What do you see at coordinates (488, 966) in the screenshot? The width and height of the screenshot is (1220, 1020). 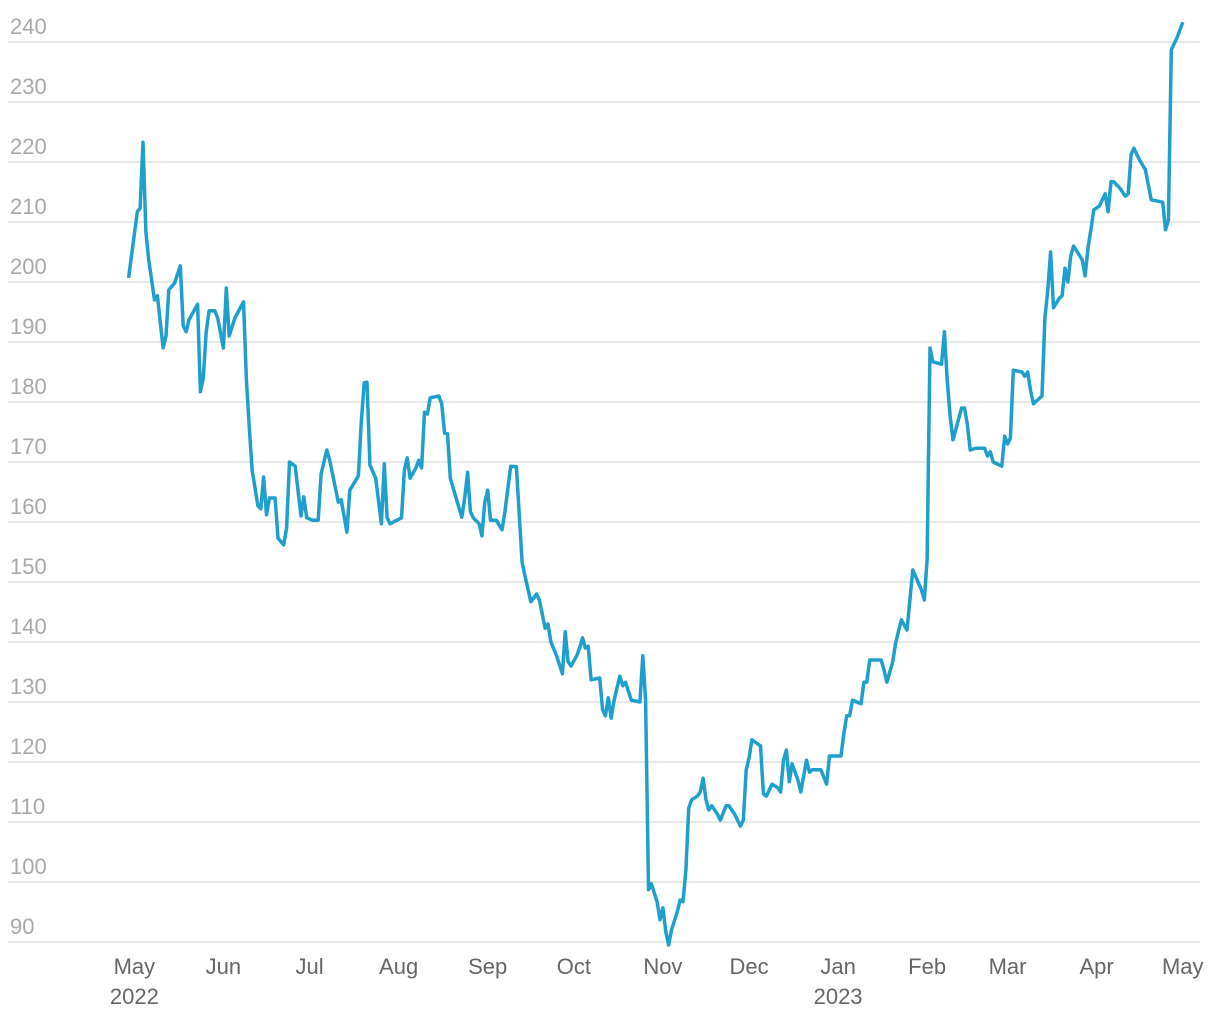 I see `x-tick-label: Sep` at bounding box center [488, 966].